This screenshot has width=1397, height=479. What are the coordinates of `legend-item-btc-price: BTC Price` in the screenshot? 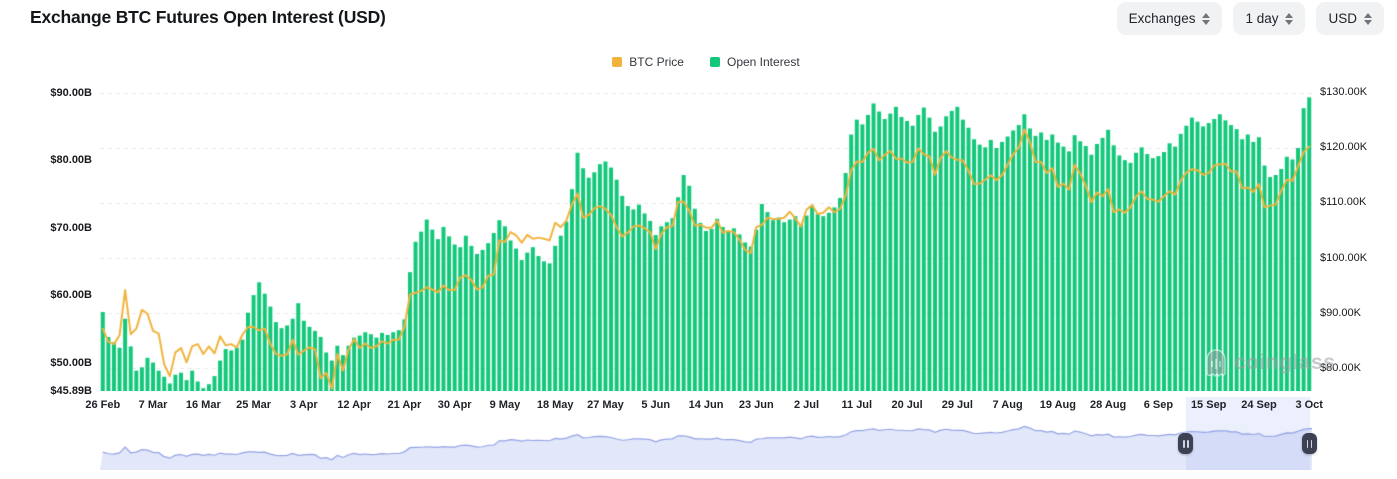 It's located at (648, 62).